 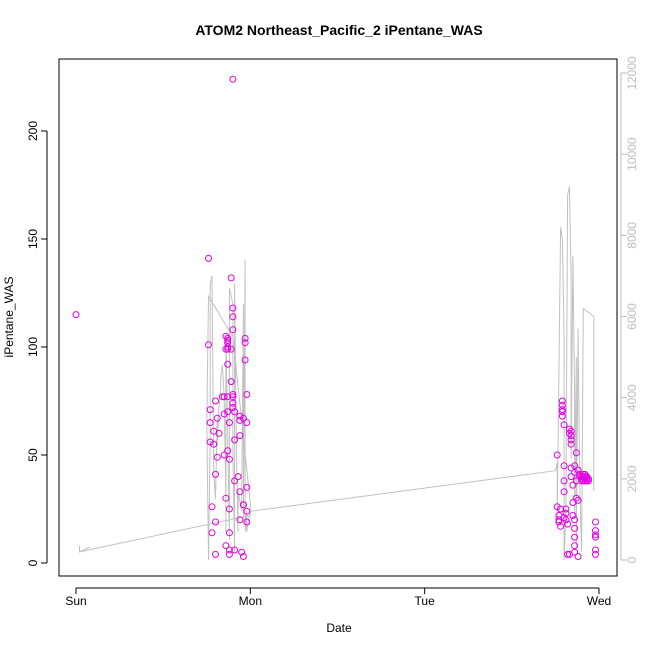 I want to click on y-axis-label: iPentane_WAS, so click(x=9, y=317).